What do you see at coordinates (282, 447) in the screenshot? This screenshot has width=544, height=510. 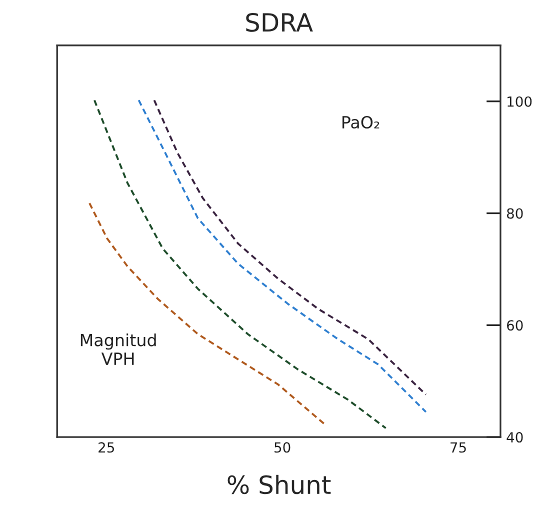 I see `x-tick-label: 50` at bounding box center [282, 447].